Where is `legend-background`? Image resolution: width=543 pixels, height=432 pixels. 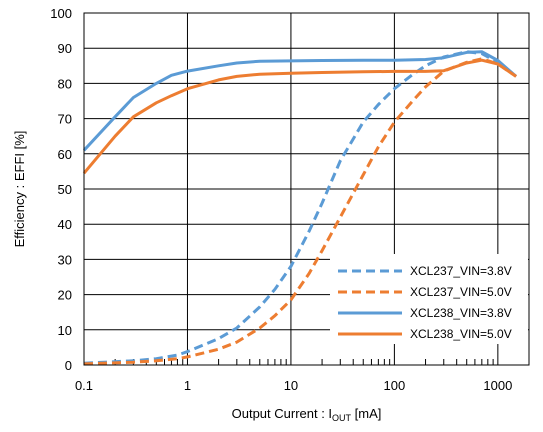
legend-background is located at coordinates (429, 299).